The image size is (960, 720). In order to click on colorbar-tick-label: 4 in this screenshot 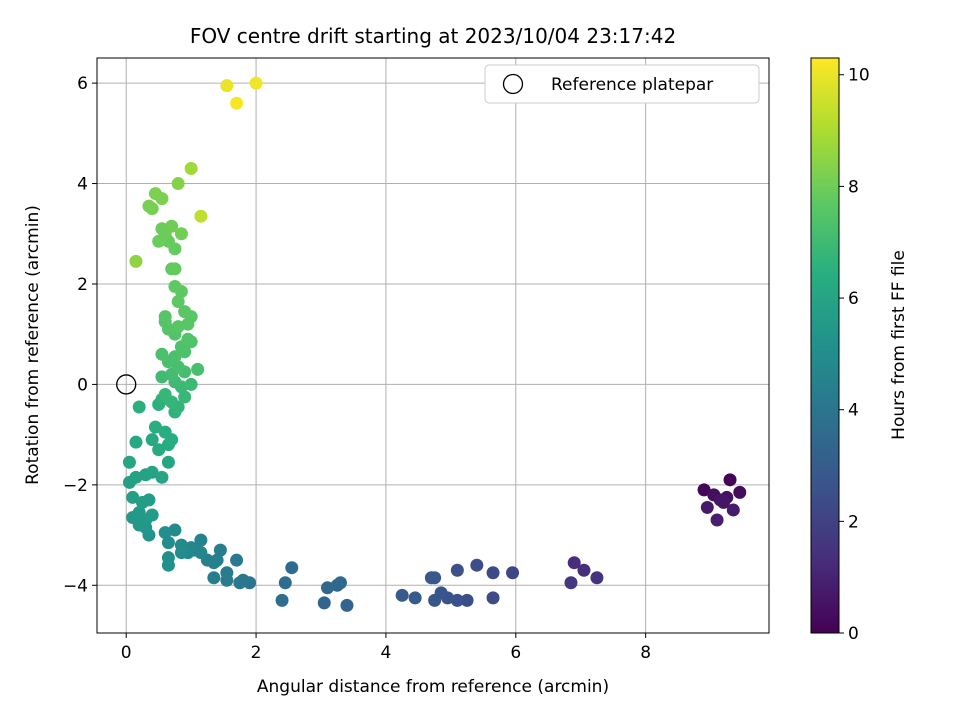, I will do `click(853, 411)`.